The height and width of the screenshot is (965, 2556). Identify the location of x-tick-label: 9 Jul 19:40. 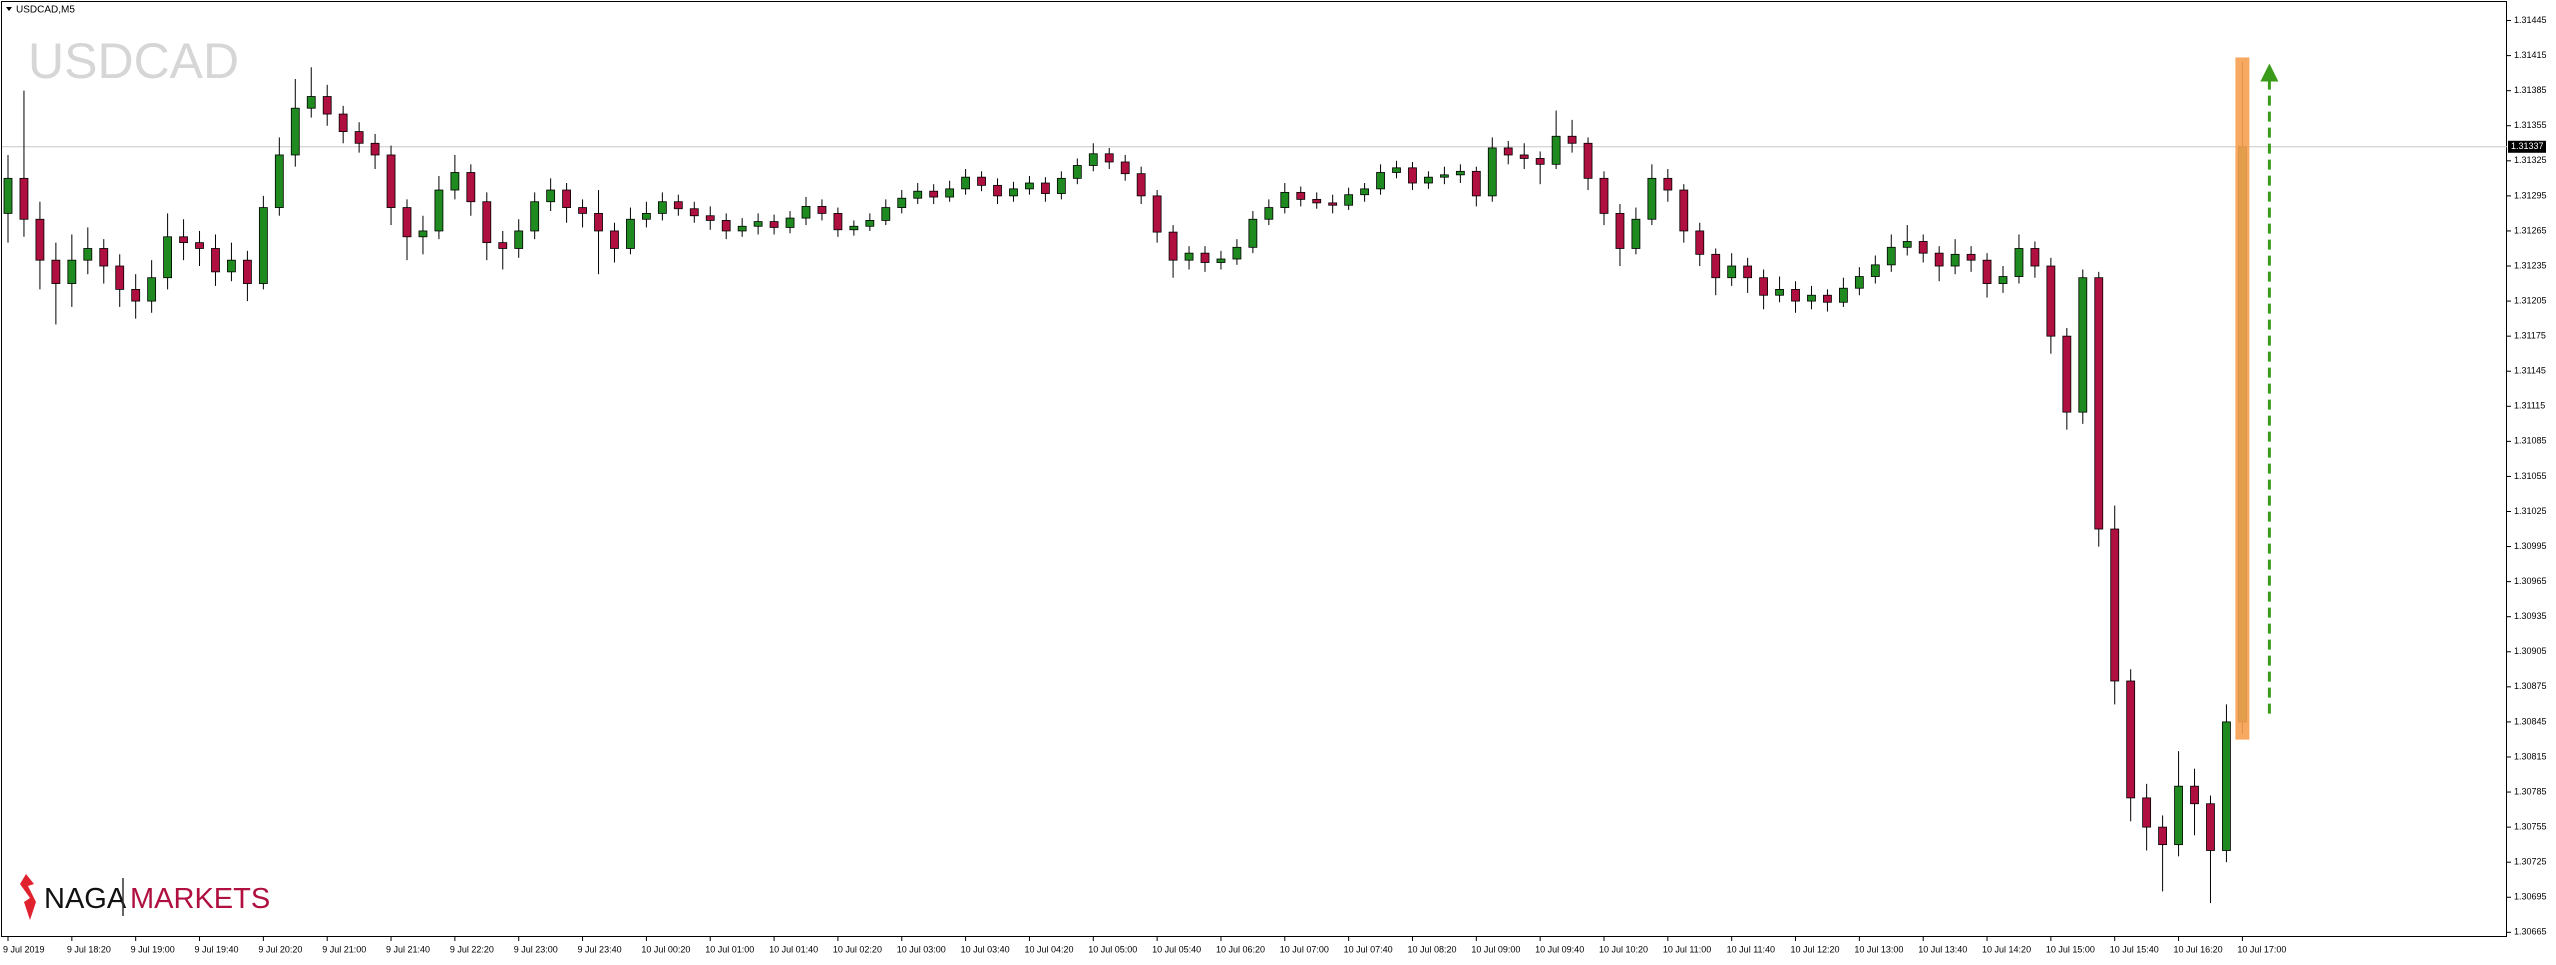
(217, 949).